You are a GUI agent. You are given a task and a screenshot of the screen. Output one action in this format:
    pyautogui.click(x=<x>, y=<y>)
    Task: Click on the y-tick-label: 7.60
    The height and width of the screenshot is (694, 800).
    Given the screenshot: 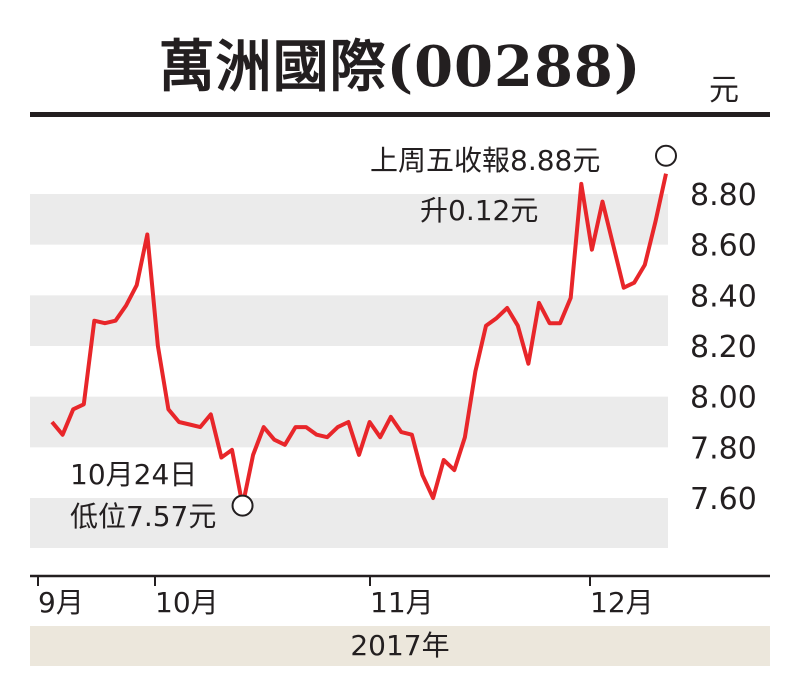 What is the action you would take?
    pyautogui.click(x=723, y=499)
    